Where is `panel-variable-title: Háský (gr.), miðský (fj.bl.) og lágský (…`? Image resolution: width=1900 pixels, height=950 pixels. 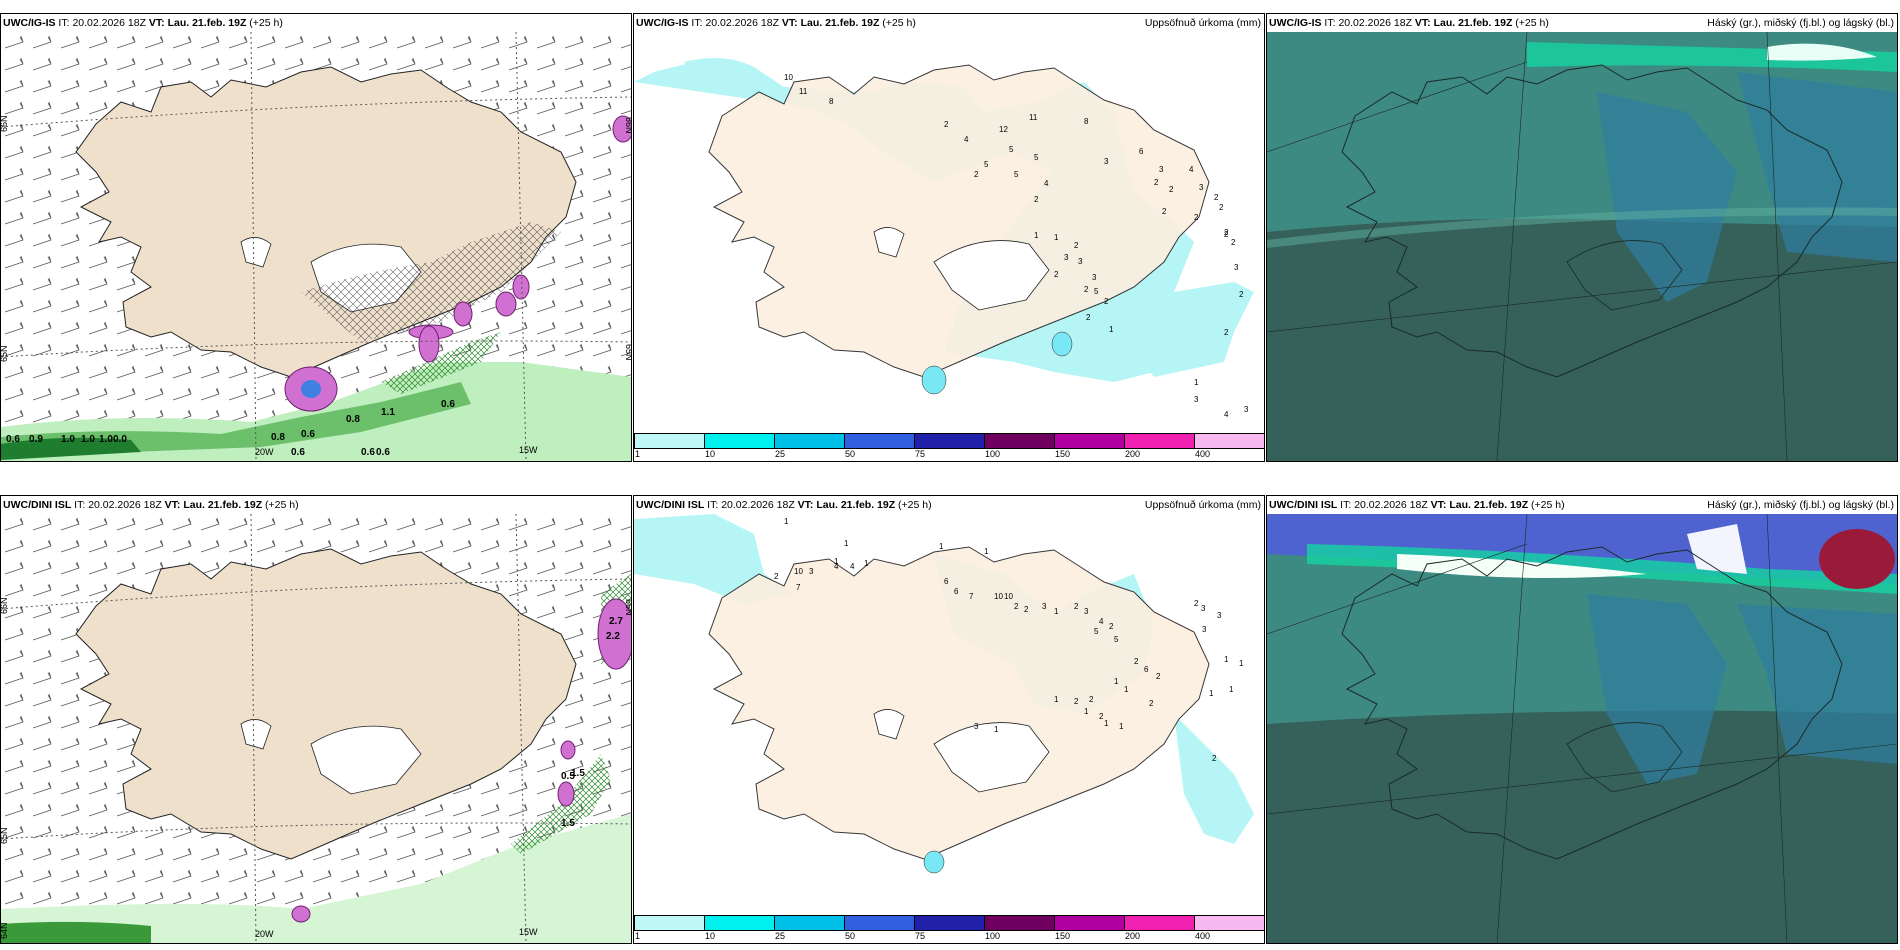 panel-variable-title: Háský (gr.), miðský (fj.bl.) og lágský (… is located at coordinates (1800, 505).